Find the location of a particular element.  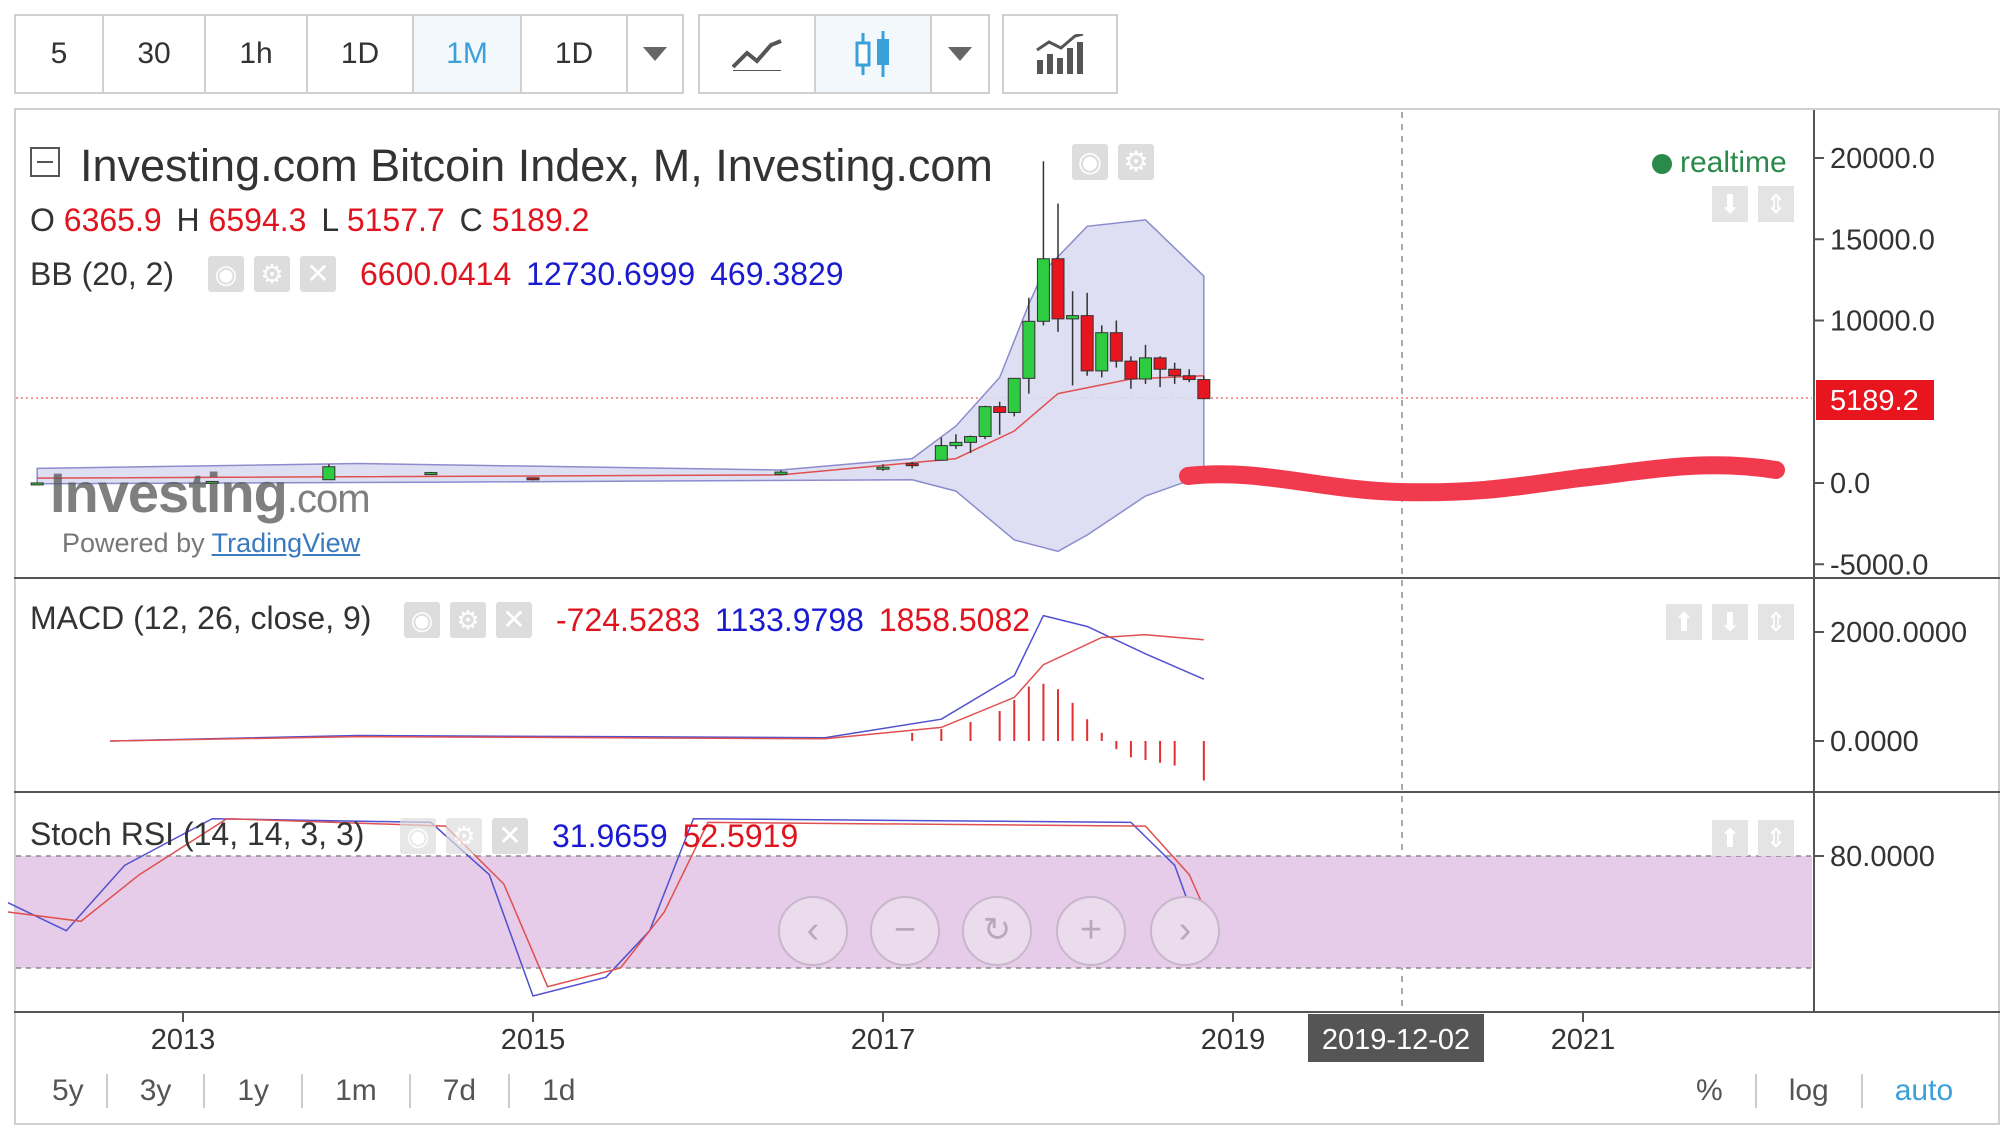

range-1m: 1m is located at coordinates (357, 1091).